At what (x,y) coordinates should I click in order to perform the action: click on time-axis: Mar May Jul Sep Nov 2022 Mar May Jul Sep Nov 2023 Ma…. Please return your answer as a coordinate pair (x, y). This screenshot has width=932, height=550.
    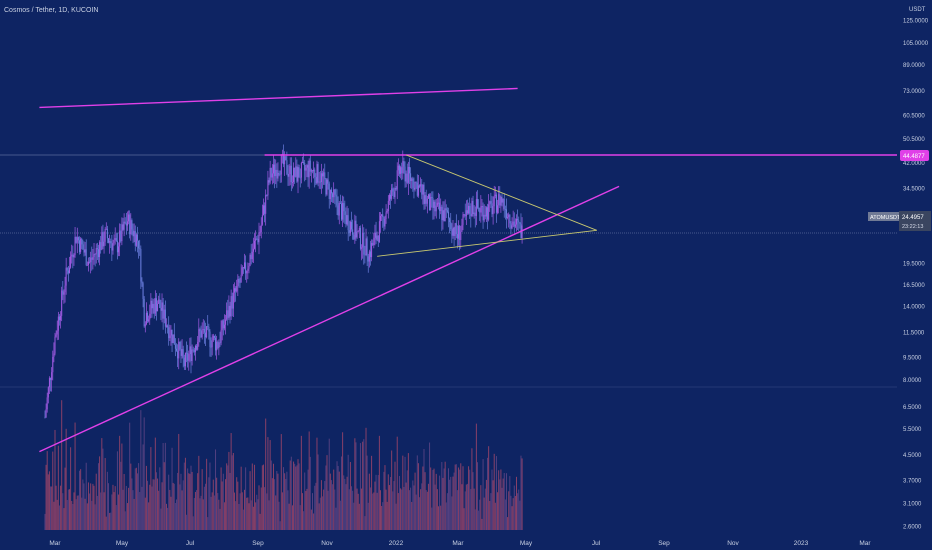
    Looking at the image, I should click on (460, 543).